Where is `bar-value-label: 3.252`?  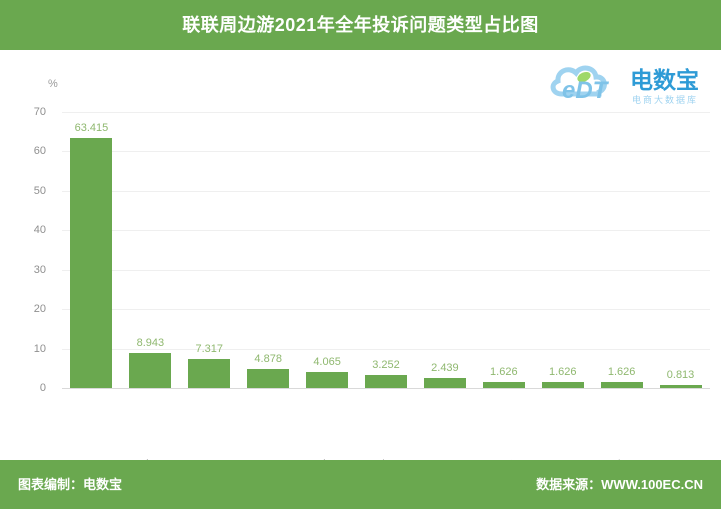
bar-value-label: 3.252 is located at coordinates (386, 365).